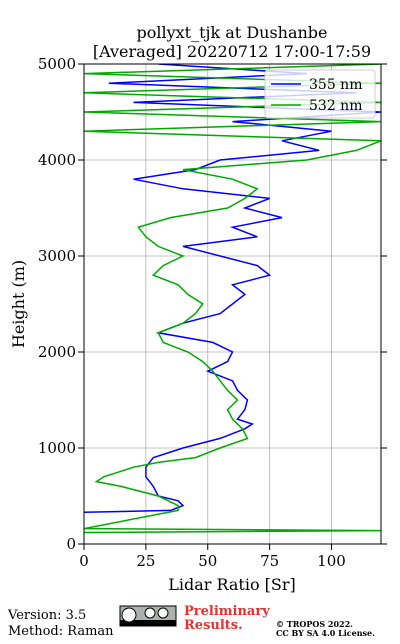 Image resolution: width=400 pixels, height=644 pixels. What do you see at coordinates (71, 544) in the screenshot?
I see `y-tick-label: 0` at bounding box center [71, 544].